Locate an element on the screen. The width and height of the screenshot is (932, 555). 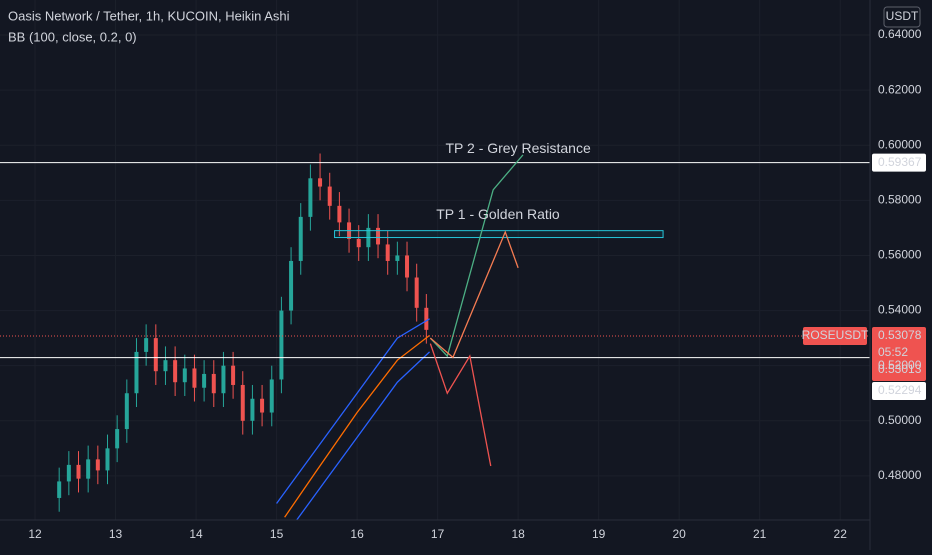
price-badge-text: 0.52294 is located at coordinates (900, 390).